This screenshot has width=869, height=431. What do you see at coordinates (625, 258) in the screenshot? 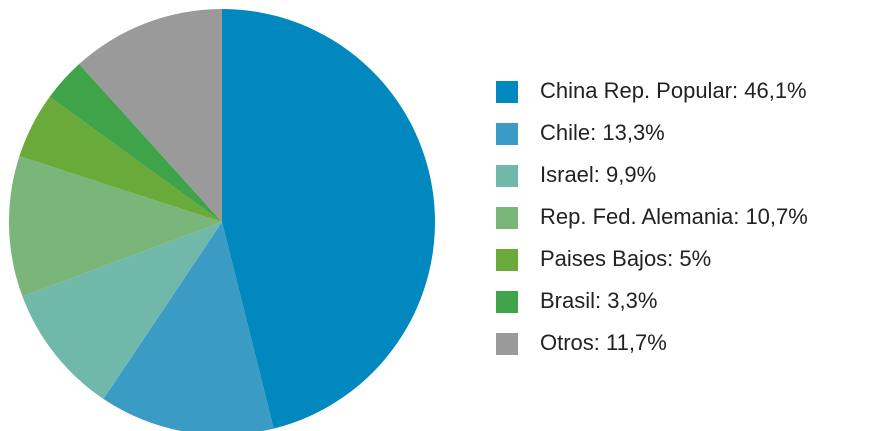
I see `legend-label: Paises Bajos: 5%` at bounding box center [625, 258].